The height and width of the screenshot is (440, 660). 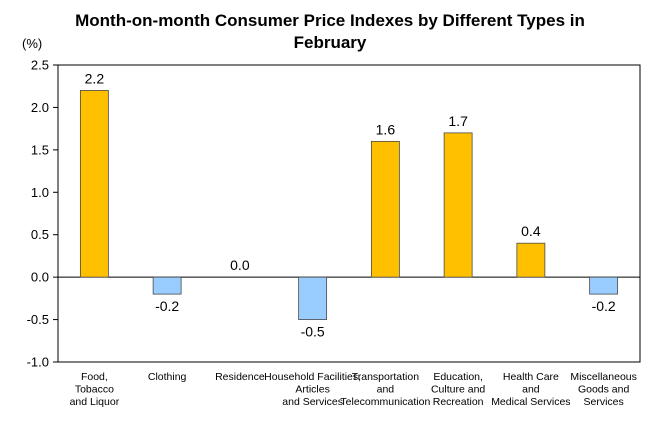 What do you see at coordinates (40, 149) in the screenshot?
I see `y-tick-label: 1.5` at bounding box center [40, 149].